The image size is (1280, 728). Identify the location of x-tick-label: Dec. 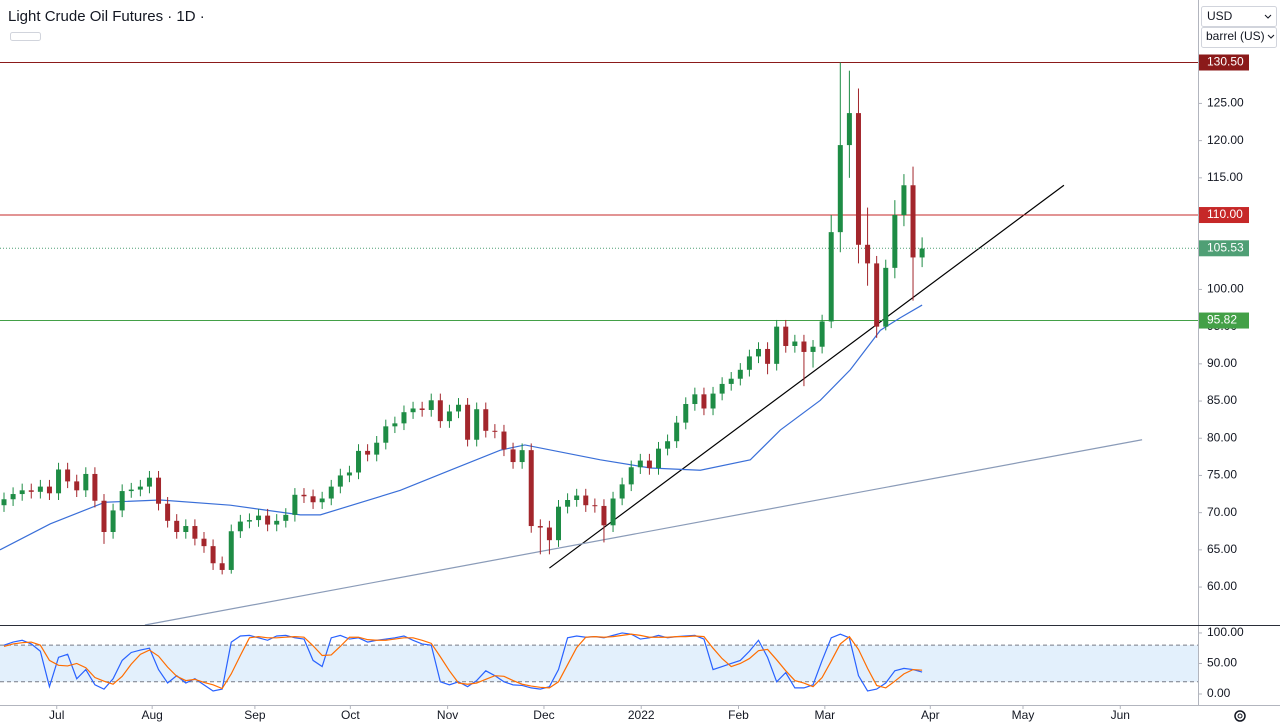
(543, 715).